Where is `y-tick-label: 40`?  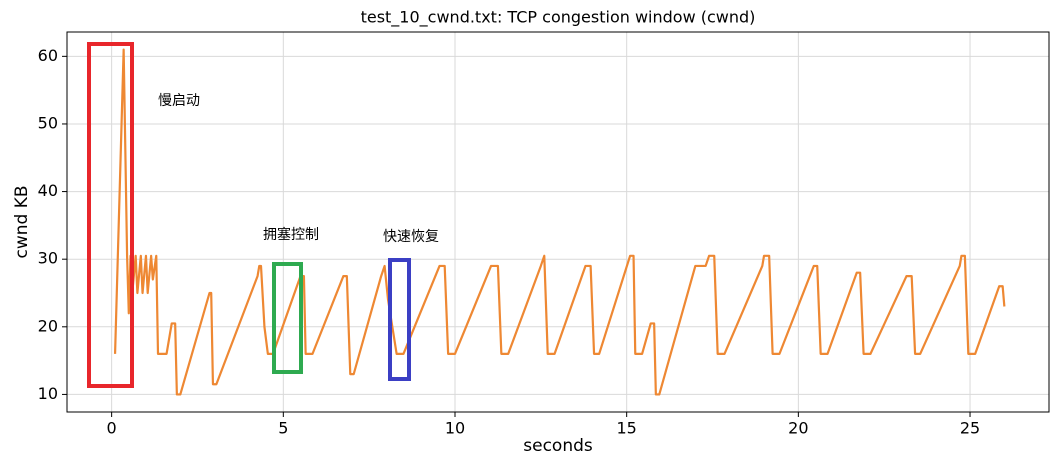 y-tick-label: 40 is located at coordinates (48, 190).